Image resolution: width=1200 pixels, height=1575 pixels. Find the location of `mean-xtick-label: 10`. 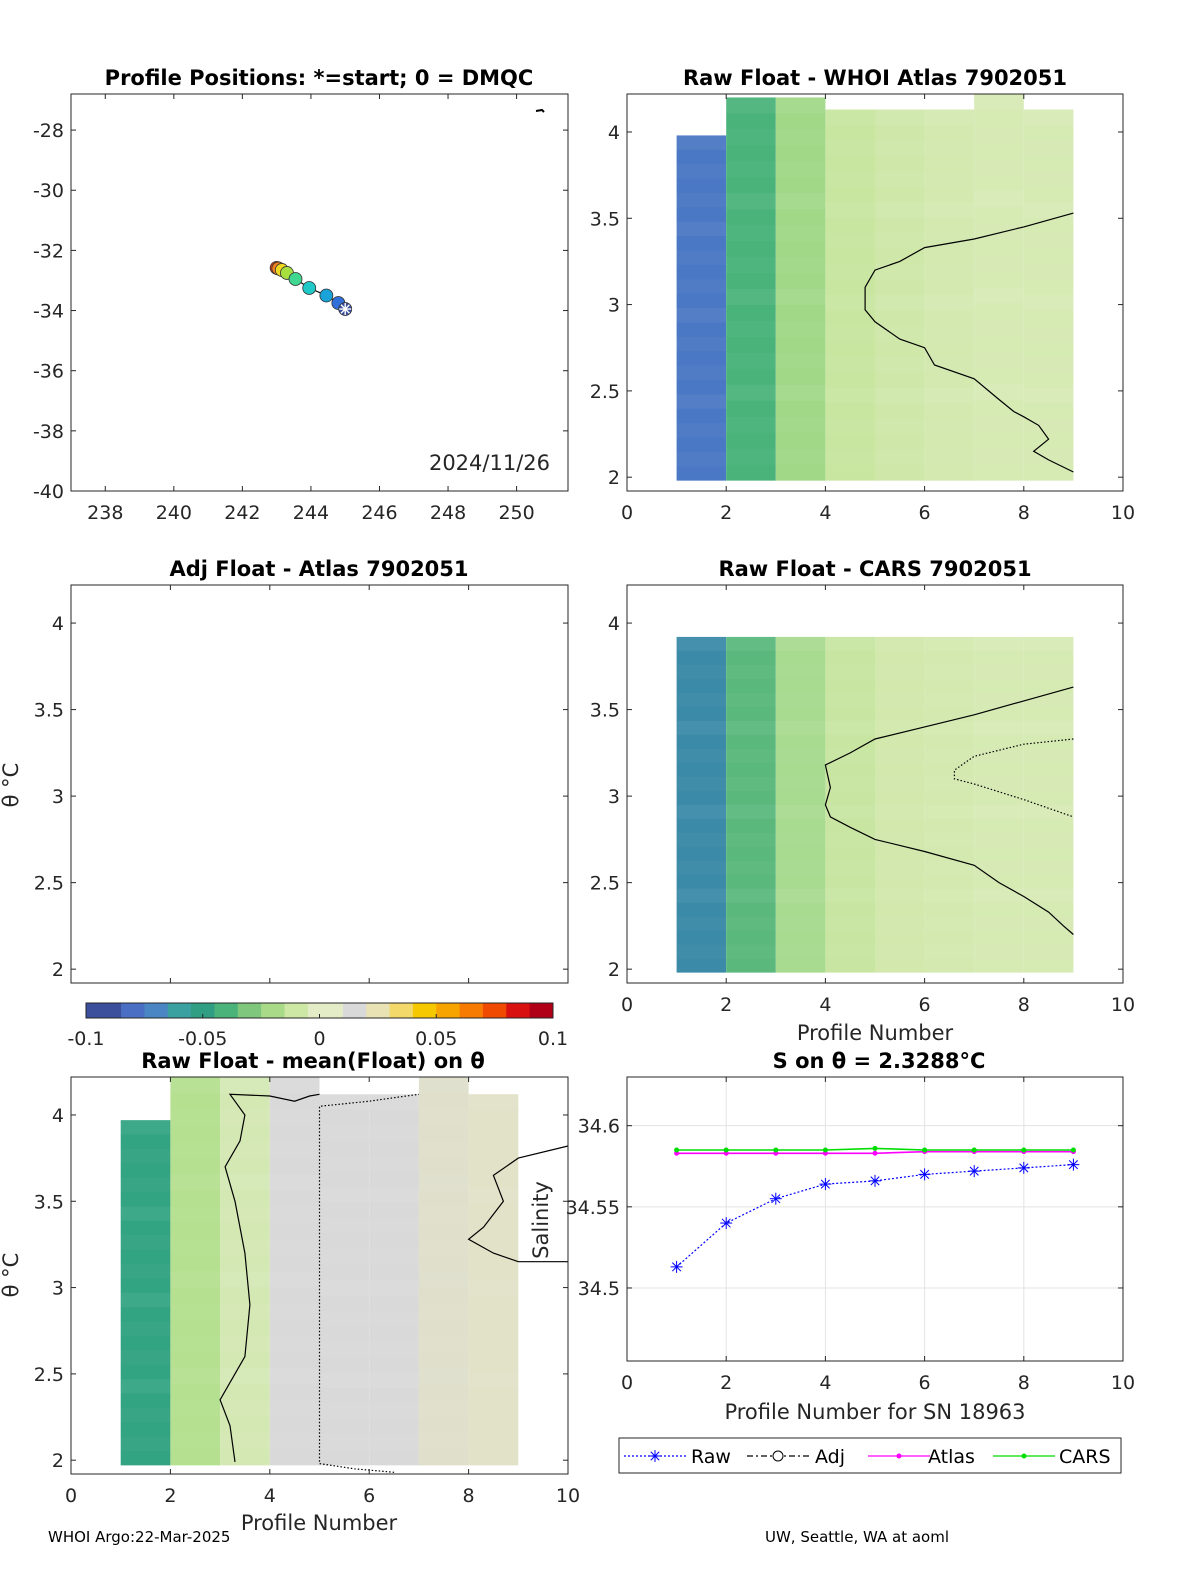

mean-xtick-label: 10 is located at coordinates (568, 1496).